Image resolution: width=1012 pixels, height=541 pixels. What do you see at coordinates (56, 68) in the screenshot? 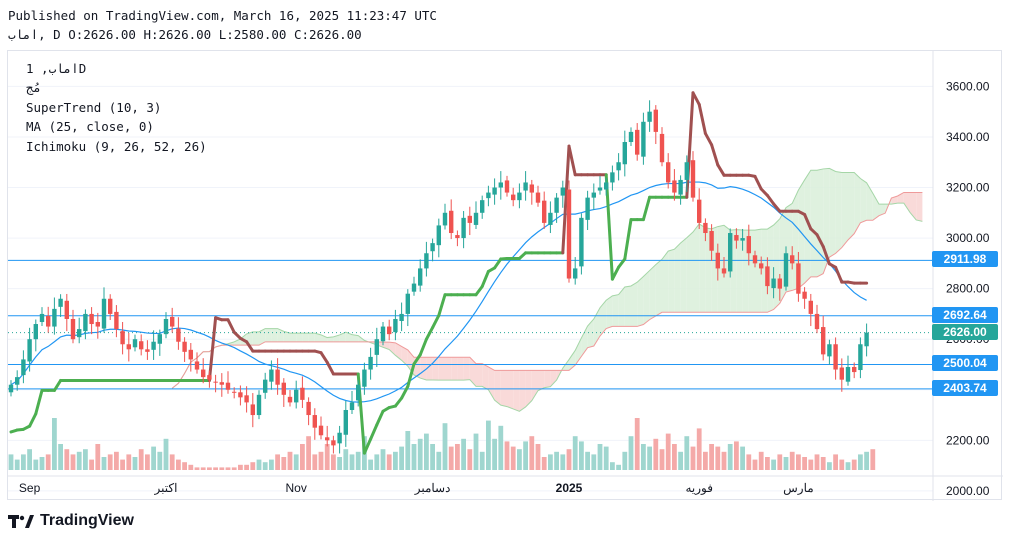
I see `legend-symbol: اماب, 1D` at bounding box center [56, 68].